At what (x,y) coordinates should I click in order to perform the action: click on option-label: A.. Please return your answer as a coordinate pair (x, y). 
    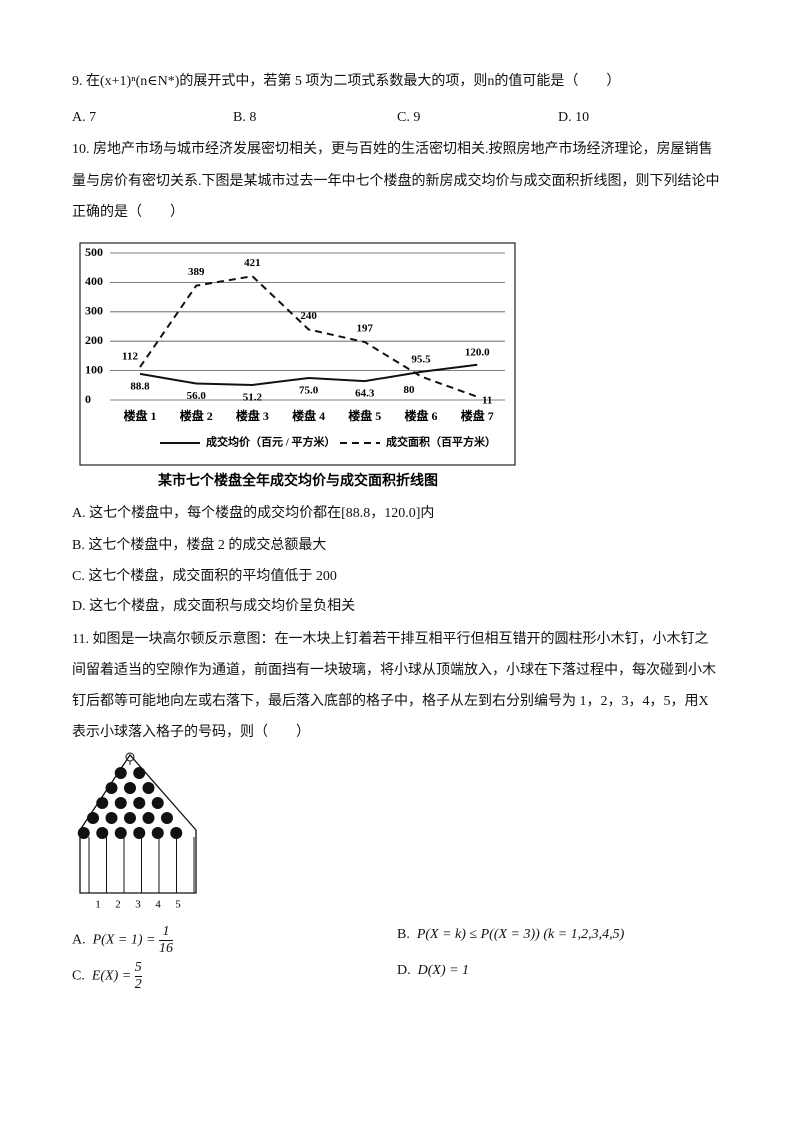
    Looking at the image, I should click on (79, 940).